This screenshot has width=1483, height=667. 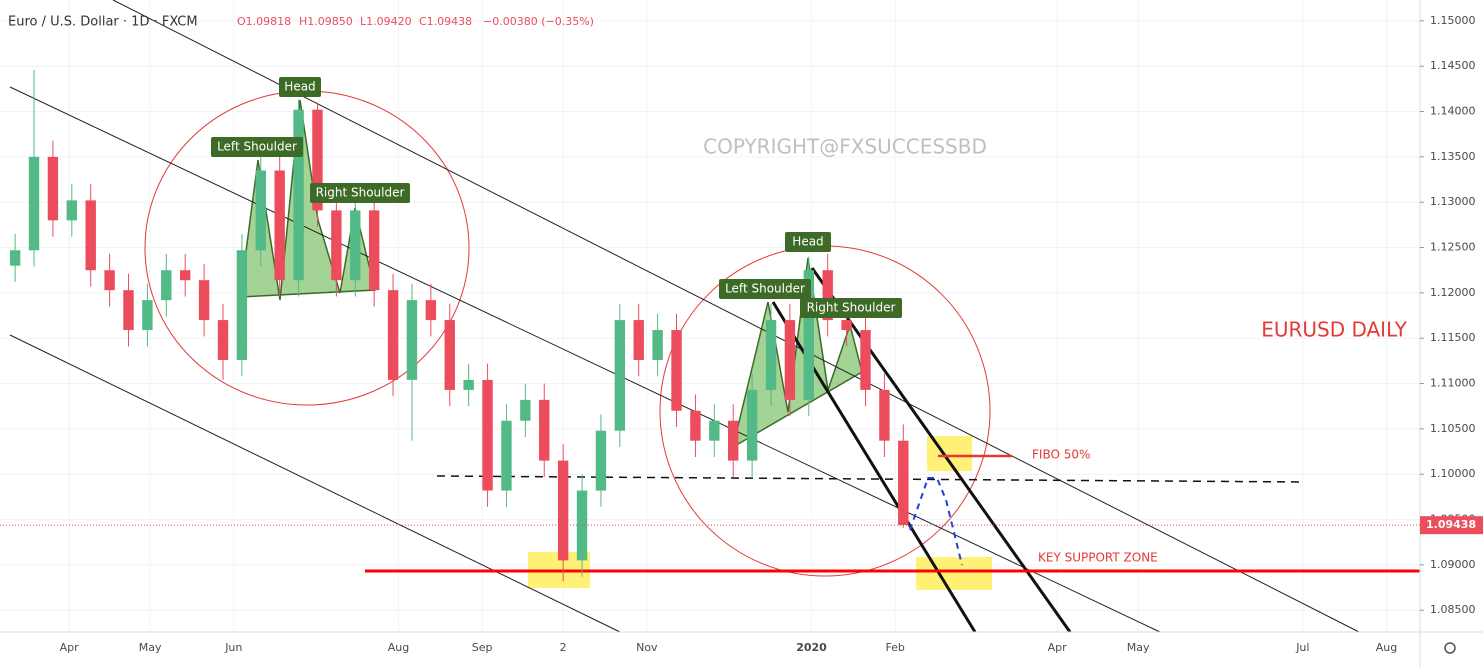 I want to click on x-tick-label: May, so click(x=1138, y=647).